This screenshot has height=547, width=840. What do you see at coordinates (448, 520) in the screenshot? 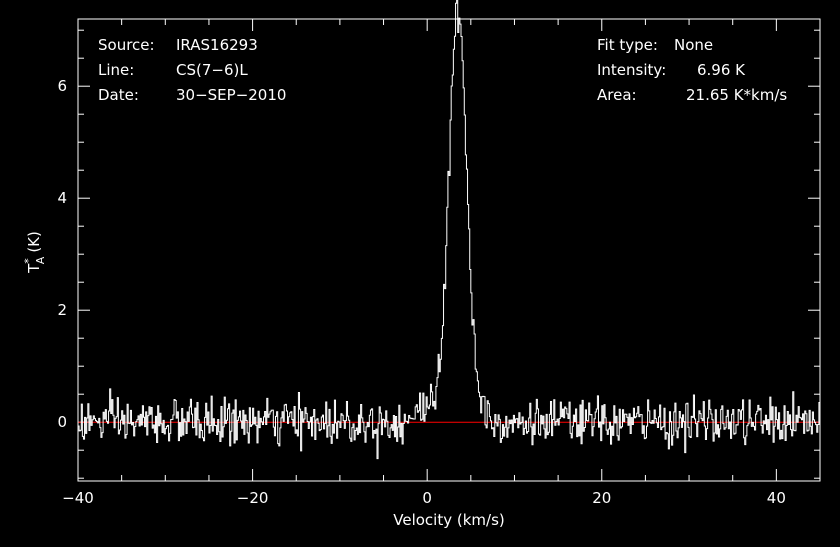
I see `x-axis-label: Velocity (km/s)` at bounding box center [448, 520].